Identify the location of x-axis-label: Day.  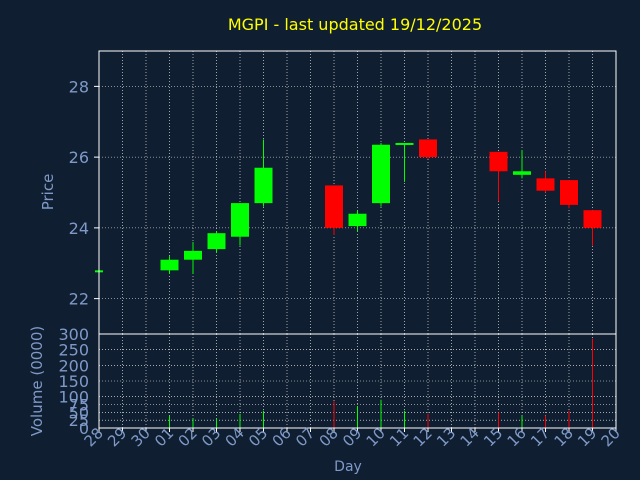
(348, 467).